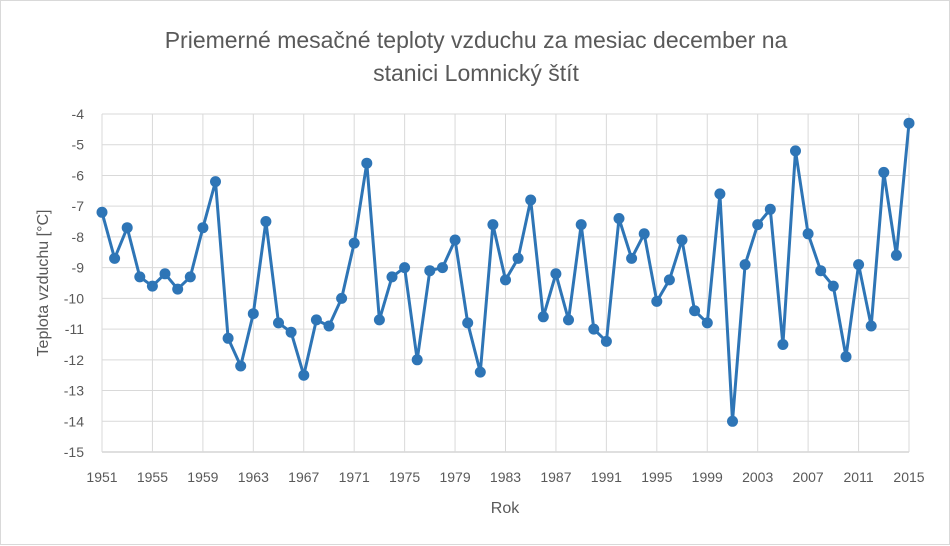  I want to click on y-tick-label: -11, so click(74, 329).